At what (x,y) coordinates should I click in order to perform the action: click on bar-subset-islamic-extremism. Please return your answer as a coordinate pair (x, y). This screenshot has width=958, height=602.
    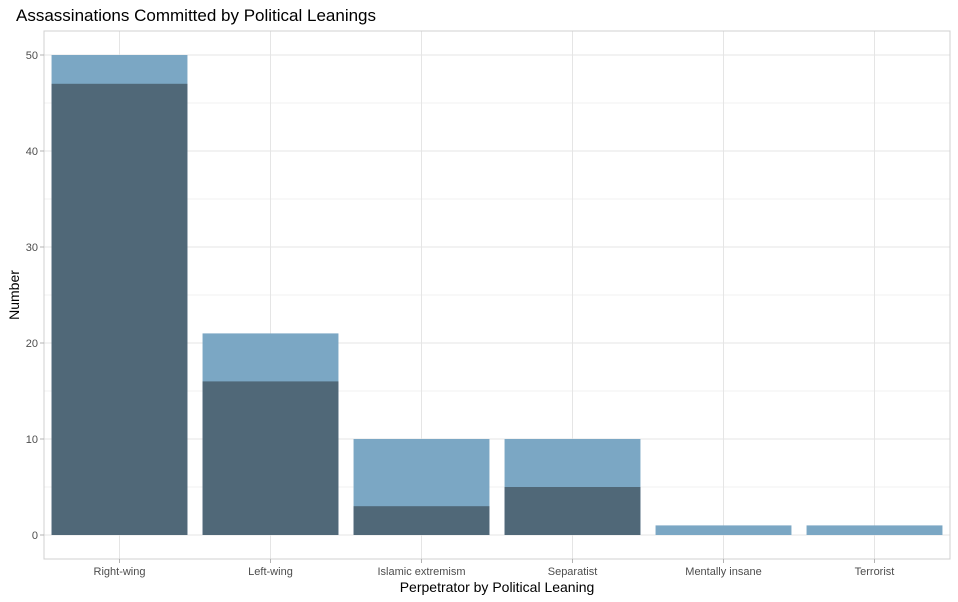
    Looking at the image, I should click on (421, 520).